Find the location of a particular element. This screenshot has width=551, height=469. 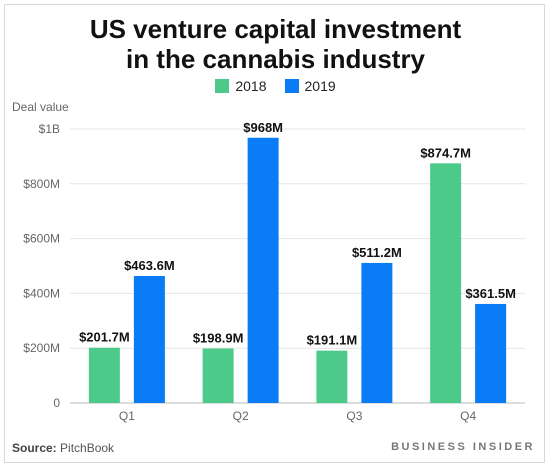

legend-swatch-2019 is located at coordinates (291, 86).